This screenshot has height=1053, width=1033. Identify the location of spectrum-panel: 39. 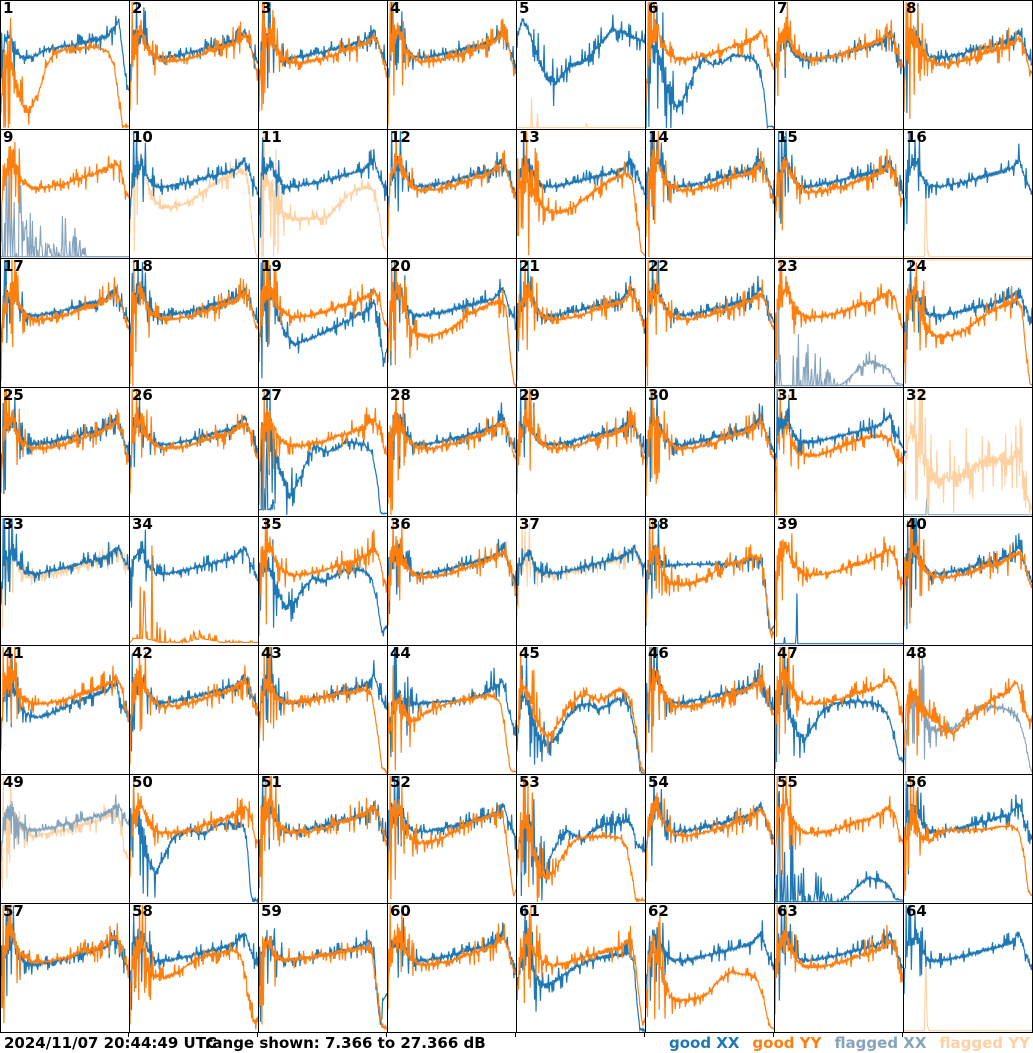
(839, 580).